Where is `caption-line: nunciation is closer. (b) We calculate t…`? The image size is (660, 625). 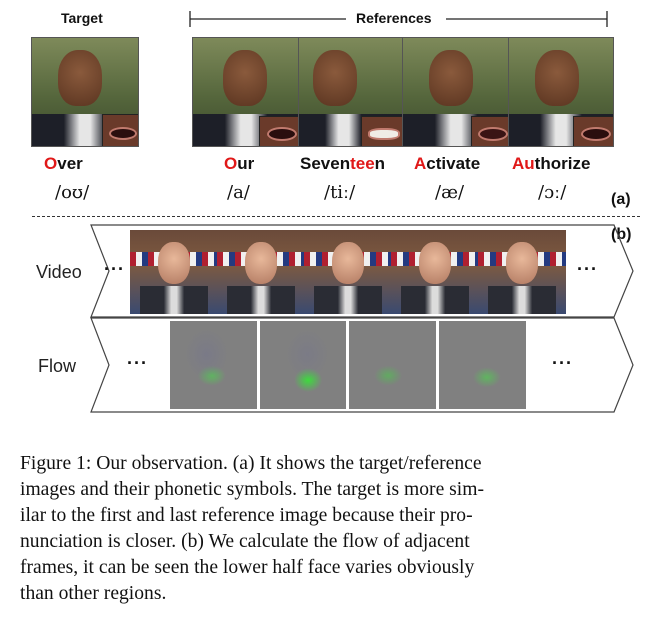 caption-line: nunciation is closer. (b) We calculate t… is located at coordinates (245, 541).